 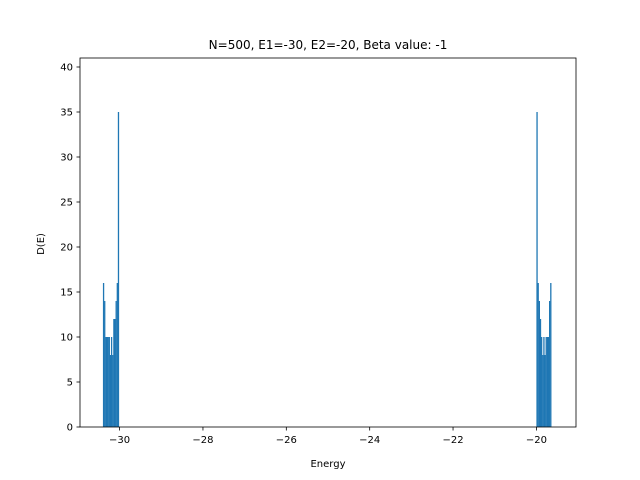 I want to click on x-tick-label: −30, so click(x=119, y=440).